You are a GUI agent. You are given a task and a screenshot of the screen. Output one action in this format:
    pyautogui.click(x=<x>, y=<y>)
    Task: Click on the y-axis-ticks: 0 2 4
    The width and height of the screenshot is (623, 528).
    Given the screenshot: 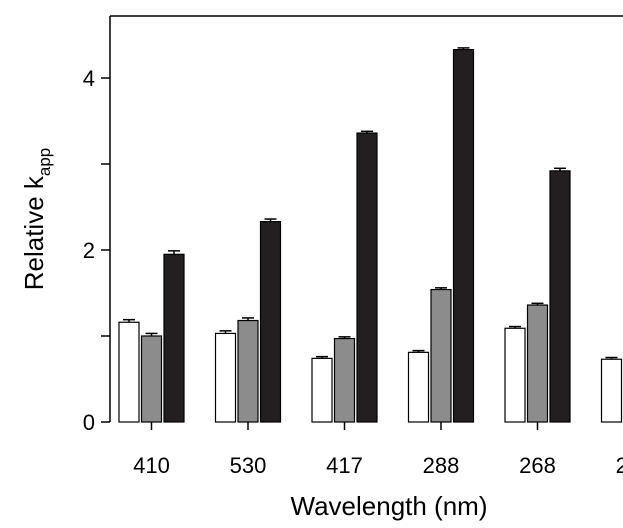 What is the action you would take?
    pyautogui.click(x=96, y=250)
    